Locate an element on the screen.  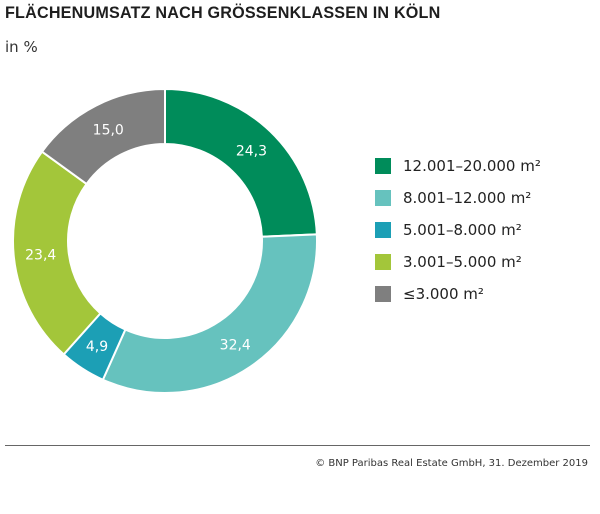
legend-item: 12.001–20.000 m² is located at coordinates (458, 166).